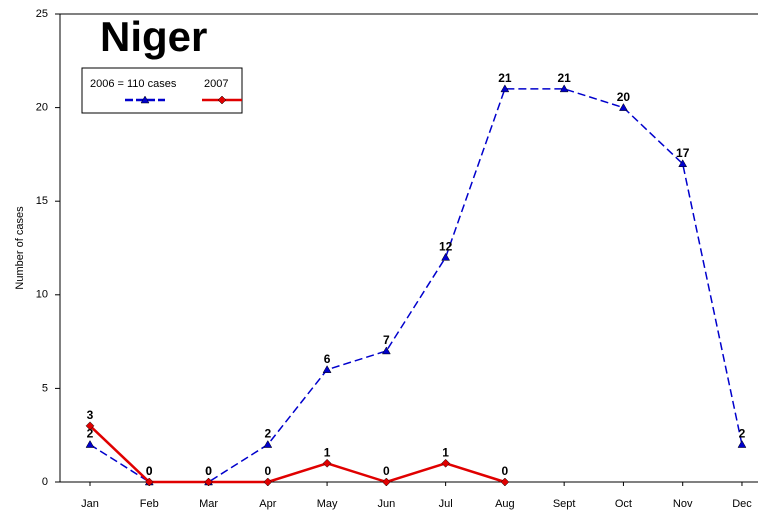 This screenshot has width=760, height=515. I want to click on x-tick-label: Jun, so click(386, 504).